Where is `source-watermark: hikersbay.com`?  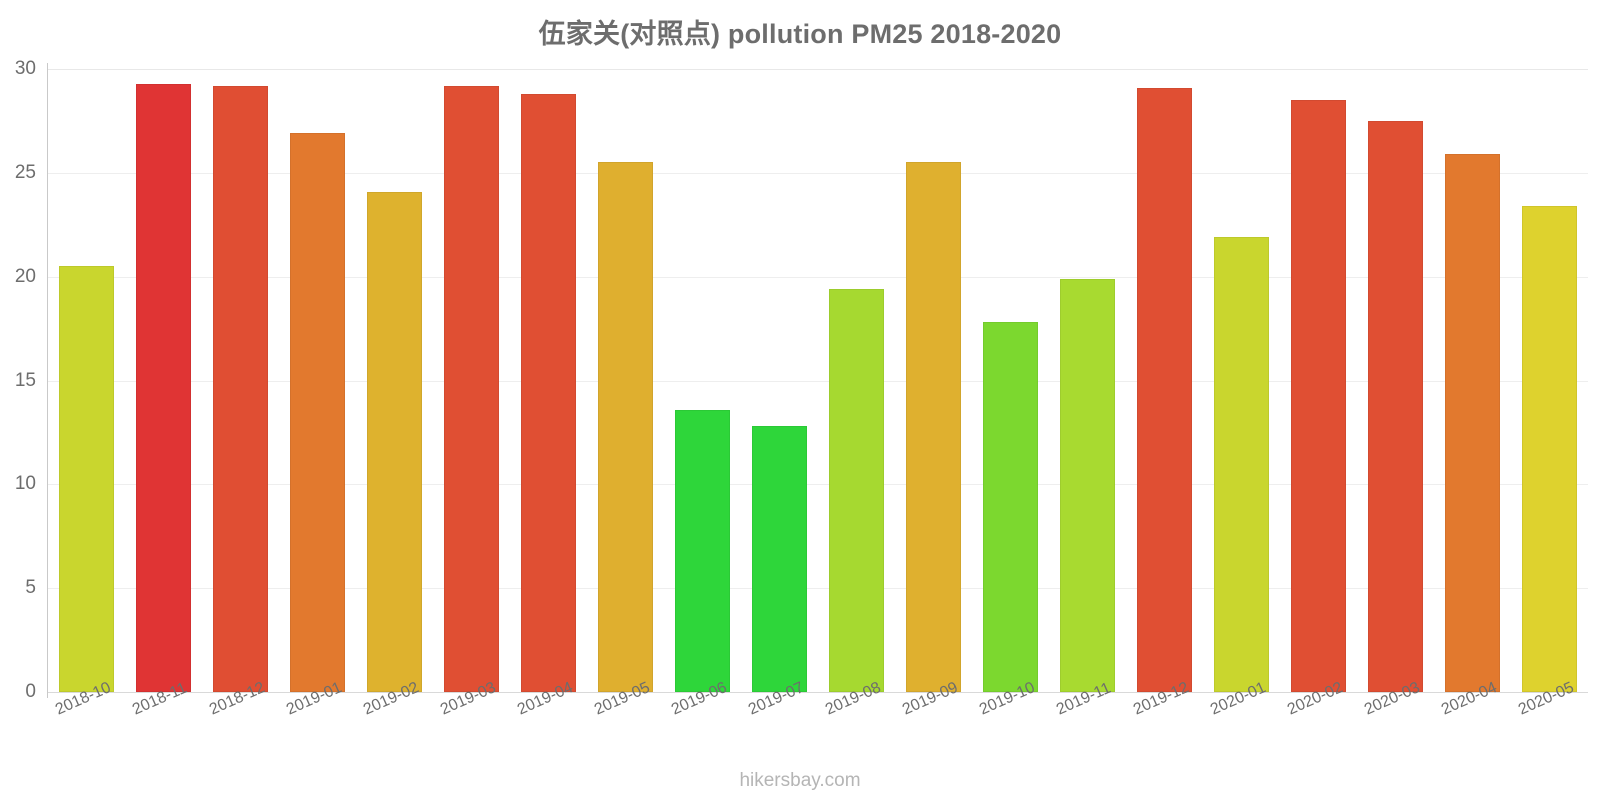 source-watermark: hikersbay.com is located at coordinates (800, 780).